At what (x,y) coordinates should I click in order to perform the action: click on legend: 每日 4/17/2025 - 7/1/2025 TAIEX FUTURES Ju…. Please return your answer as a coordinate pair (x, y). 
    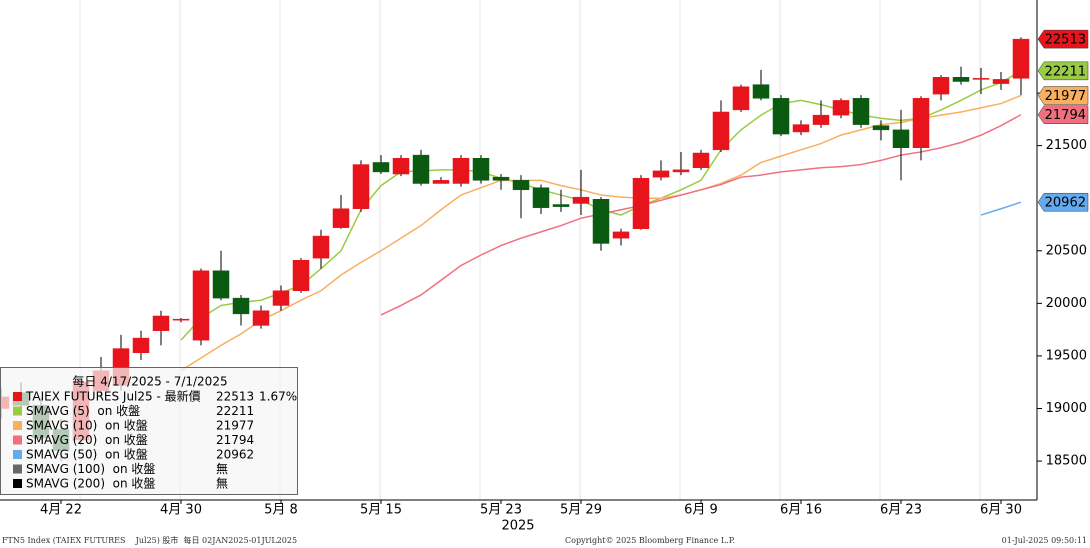
    Looking at the image, I should click on (149, 431).